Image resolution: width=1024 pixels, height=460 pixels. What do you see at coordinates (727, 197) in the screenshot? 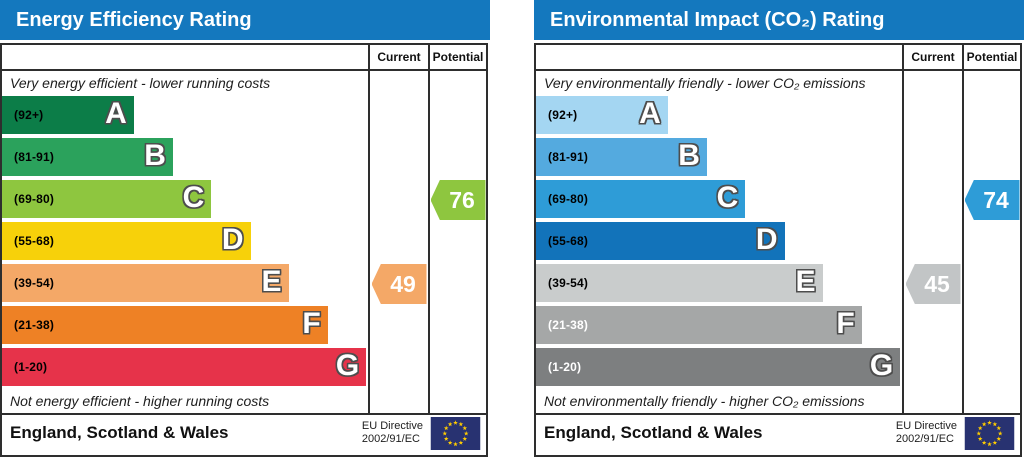
I see `band-letter: C` at bounding box center [727, 197].